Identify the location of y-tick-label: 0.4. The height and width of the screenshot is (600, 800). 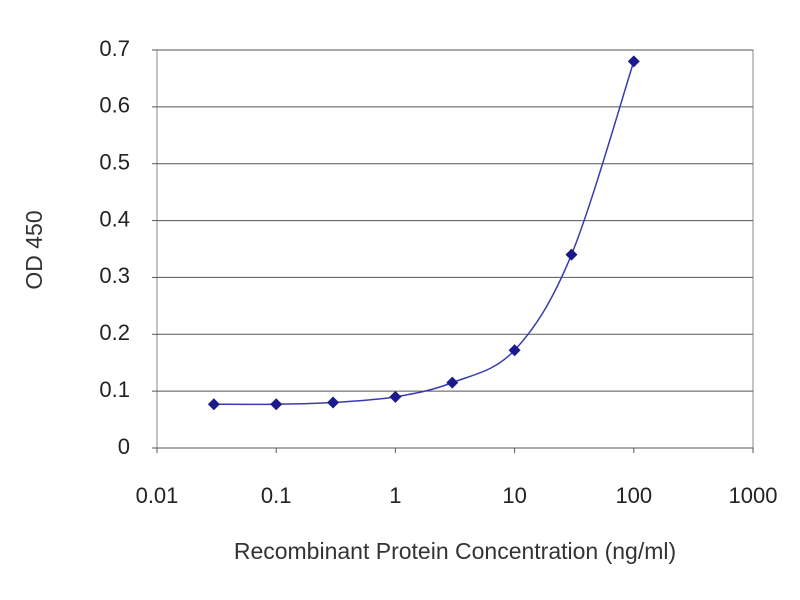
(114, 218).